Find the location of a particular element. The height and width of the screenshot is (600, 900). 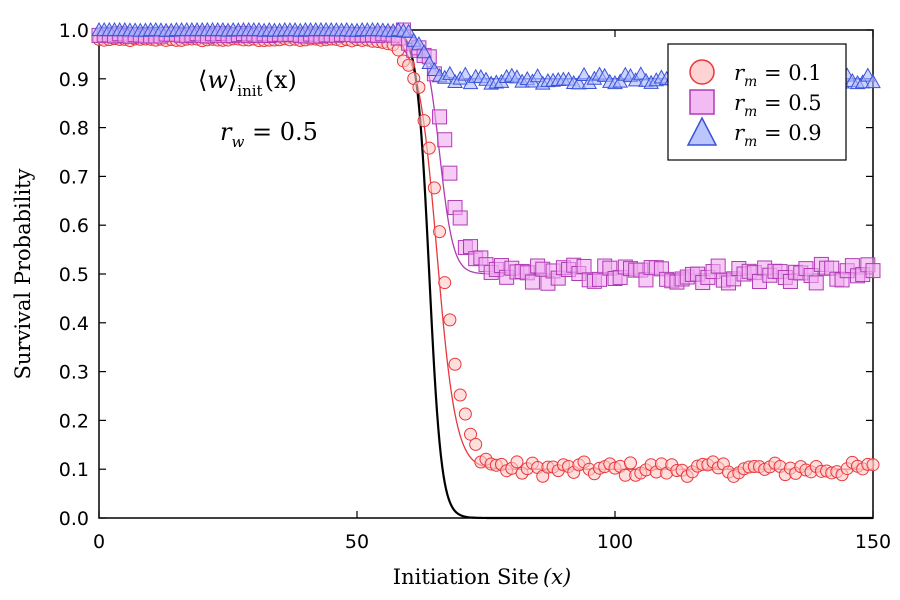

y-tick-label: 0.3 is located at coordinates (74, 373).